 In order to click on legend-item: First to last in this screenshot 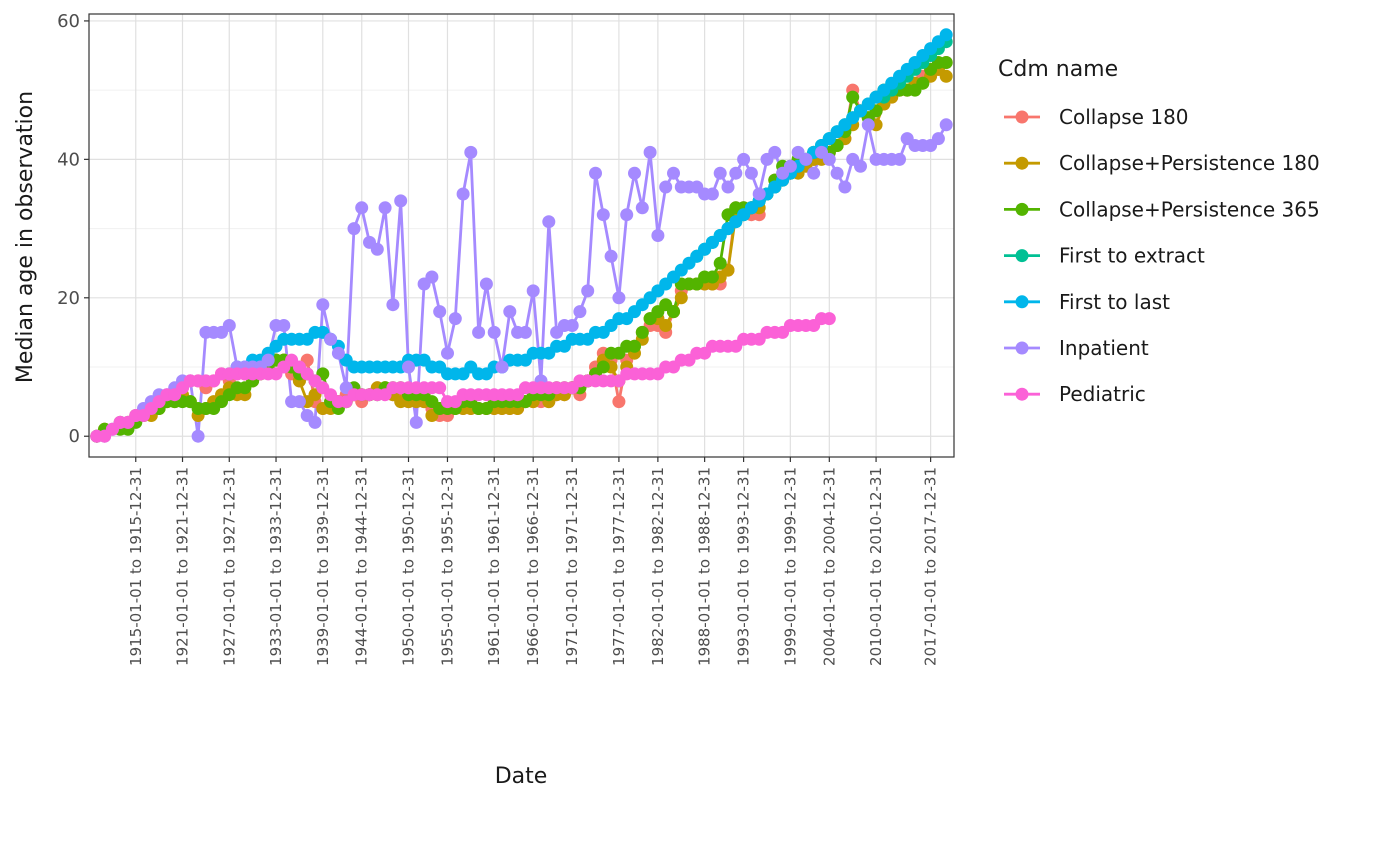, I will do `click(1087, 302)`.